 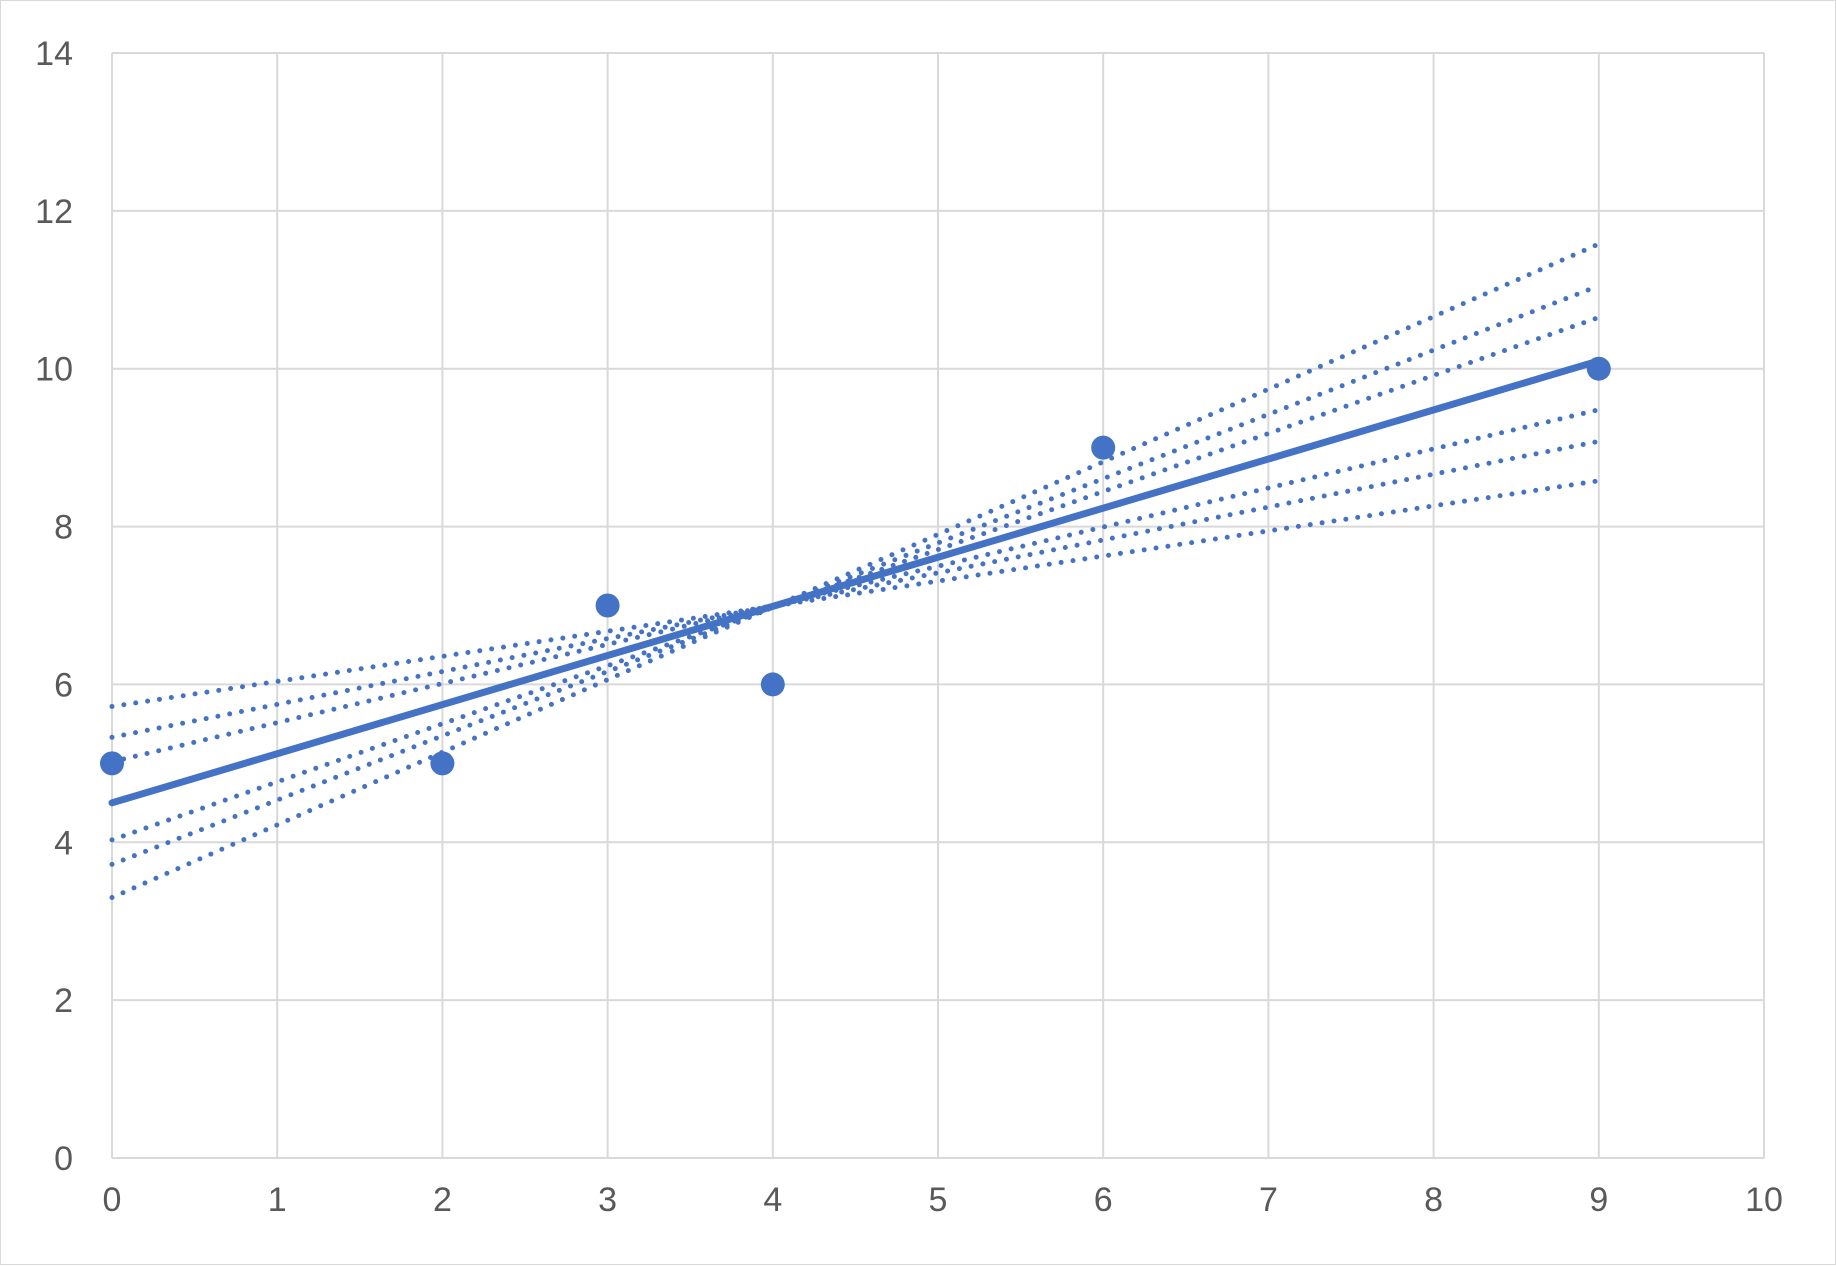 What do you see at coordinates (442, 1200) in the screenshot?
I see `x-tick-label-2: 2` at bounding box center [442, 1200].